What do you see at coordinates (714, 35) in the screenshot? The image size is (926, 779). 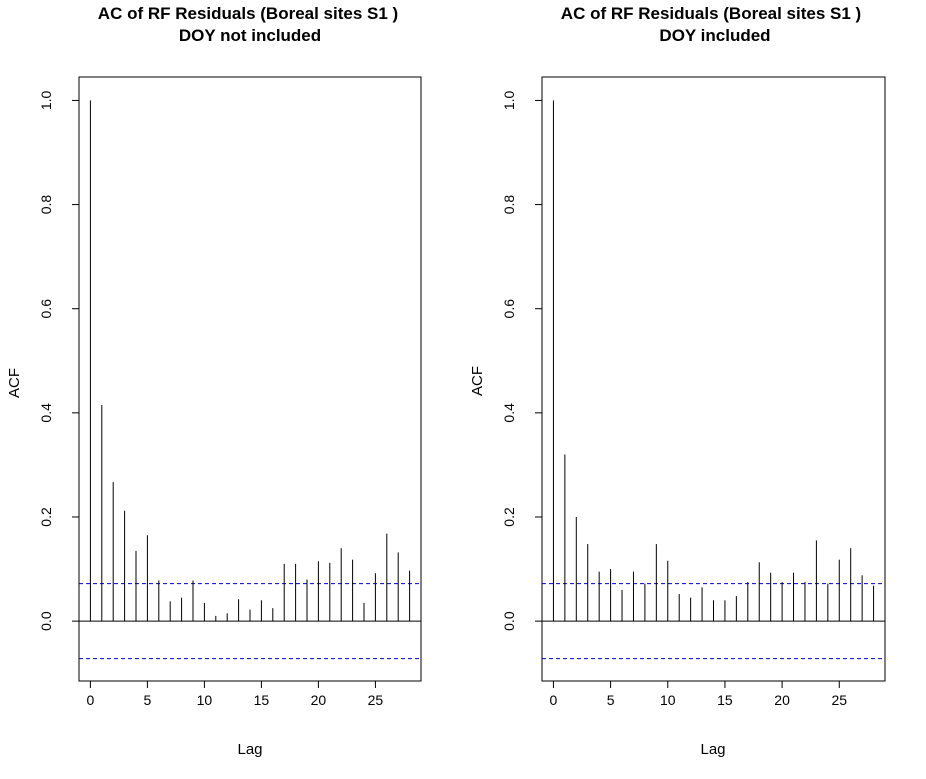 I see `chart-subtitle: DOY included` at bounding box center [714, 35].